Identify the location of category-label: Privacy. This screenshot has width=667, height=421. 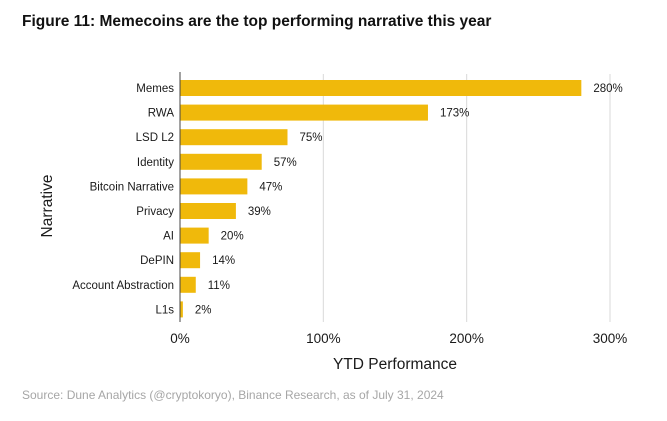
(155, 212).